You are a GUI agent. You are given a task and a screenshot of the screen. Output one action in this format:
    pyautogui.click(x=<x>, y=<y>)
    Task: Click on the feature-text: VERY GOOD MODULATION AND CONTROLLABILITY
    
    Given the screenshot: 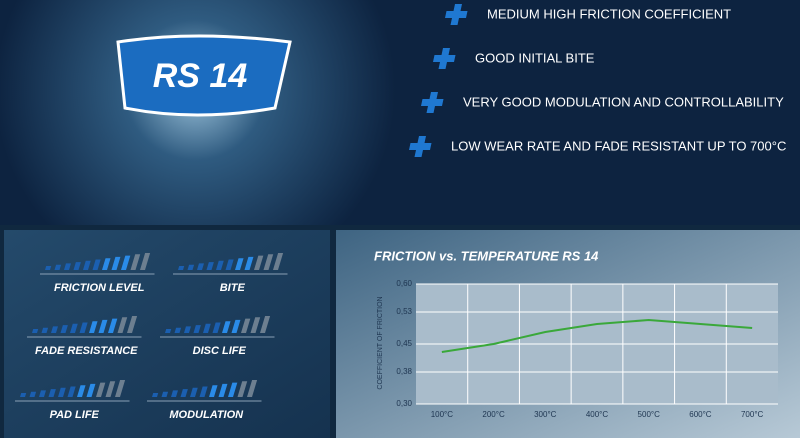 What is the action you would take?
    pyautogui.click(x=623, y=101)
    